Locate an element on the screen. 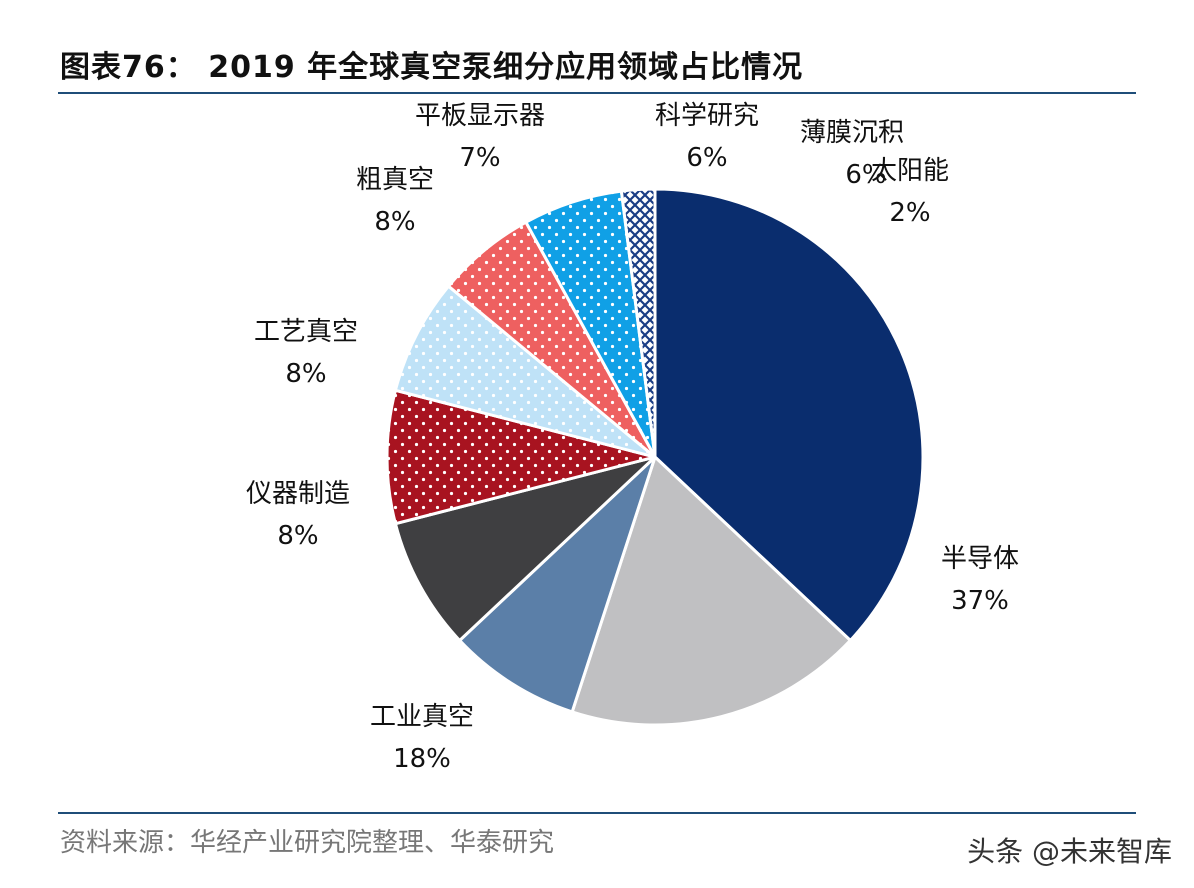  slice-label-name: 工业真空 is located at coordinates (422, 717).